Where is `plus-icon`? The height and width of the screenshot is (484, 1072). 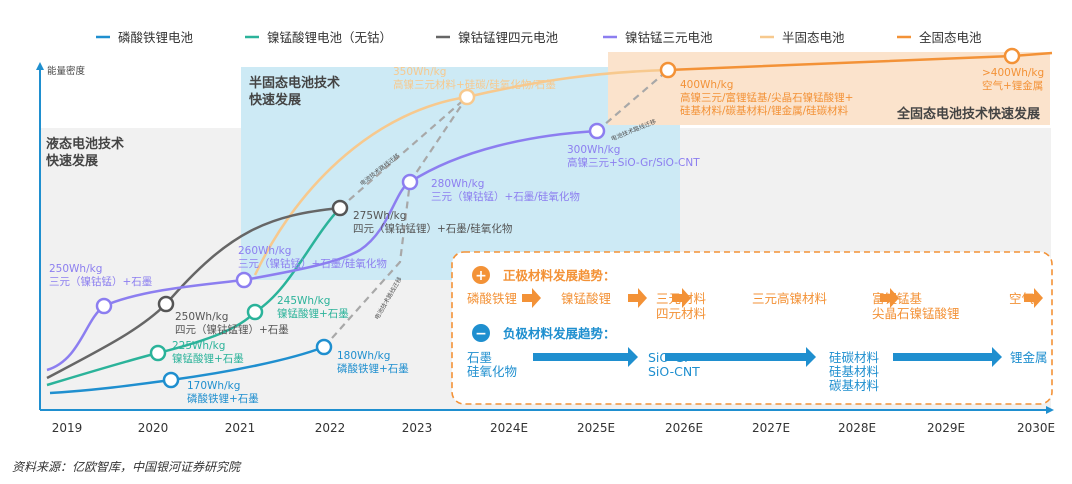 plus-icon is located at coordinates (481, 275).